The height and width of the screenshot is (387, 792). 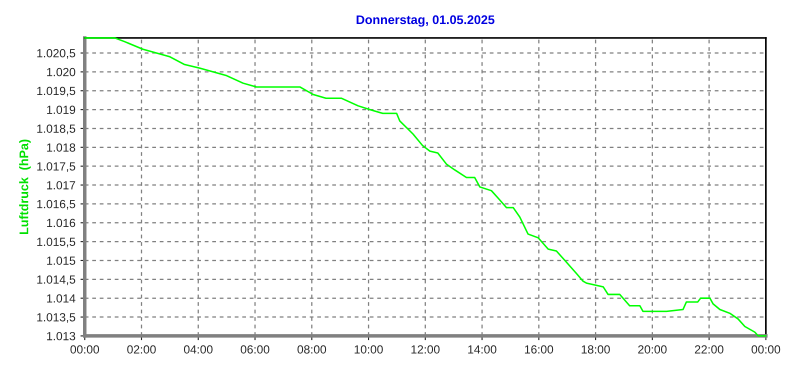 What do you see at coordinates (425, 21) in the screenshot?
I see `chart-title: Donnerstag, 01.05.2025` at bounding box center [425, 21].